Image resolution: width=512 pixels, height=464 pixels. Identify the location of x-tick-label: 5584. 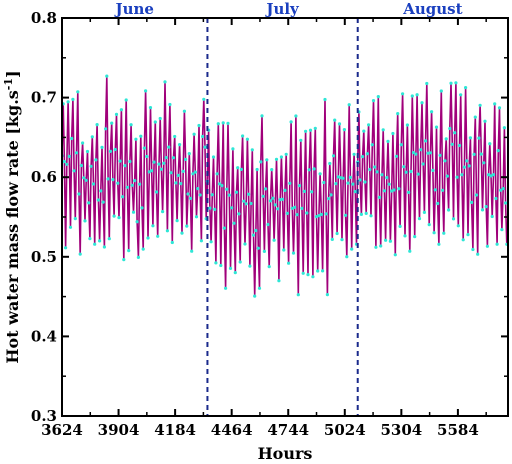
(458, 430).